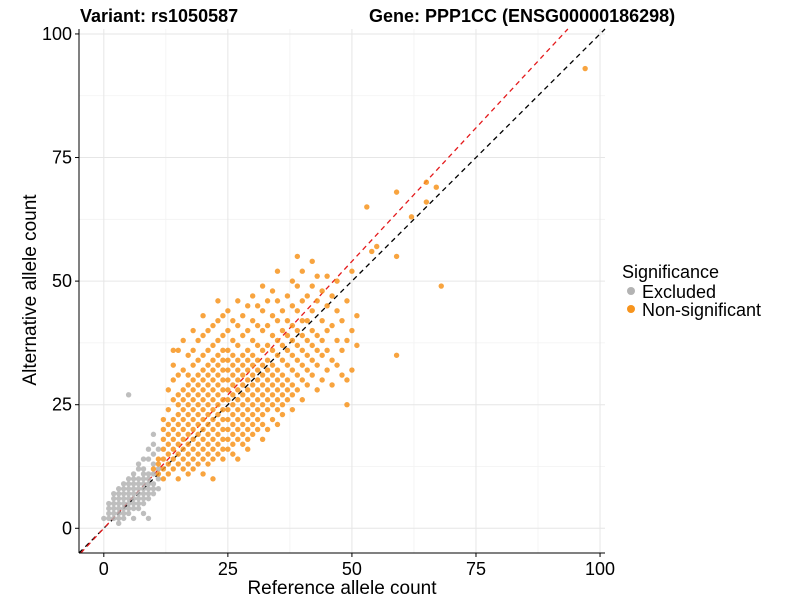 The height and width of the screenshot is (600, 800). What do you see at coordinates (159, 16) in the screenshot?
I see `chart-title-variant: Variant: rs1050587` at bounding box center [159, 16].